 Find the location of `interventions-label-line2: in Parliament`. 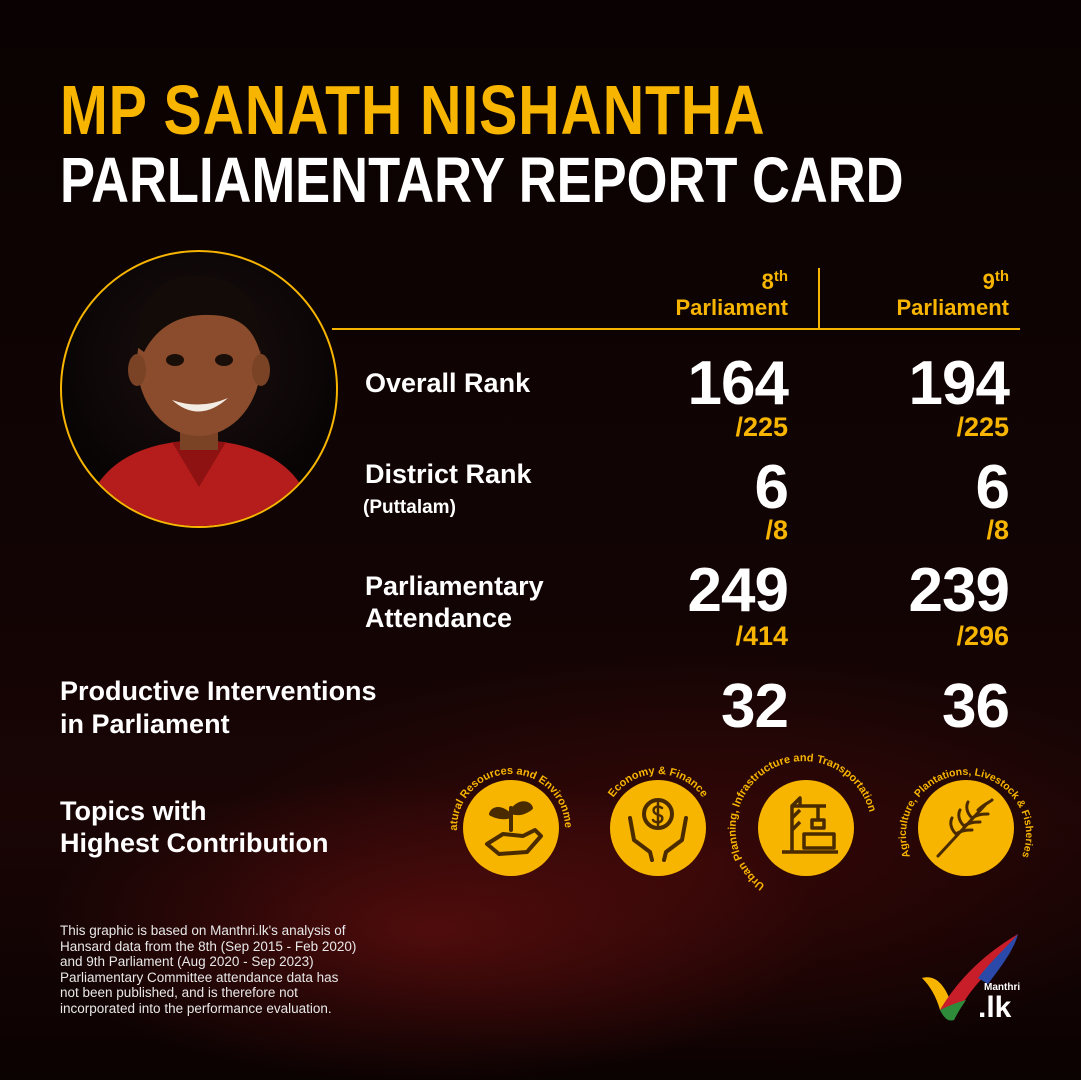

interventions-label-line2: in Parliament is located at coordinates (145, 724).